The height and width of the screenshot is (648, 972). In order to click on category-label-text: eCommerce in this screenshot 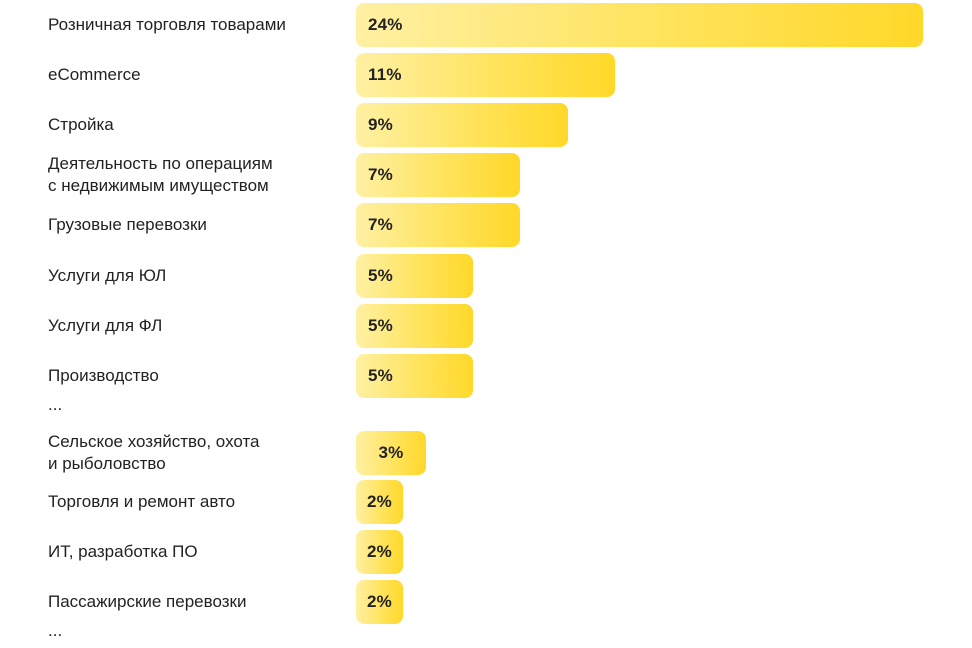, I will do `click(94, 74)`.